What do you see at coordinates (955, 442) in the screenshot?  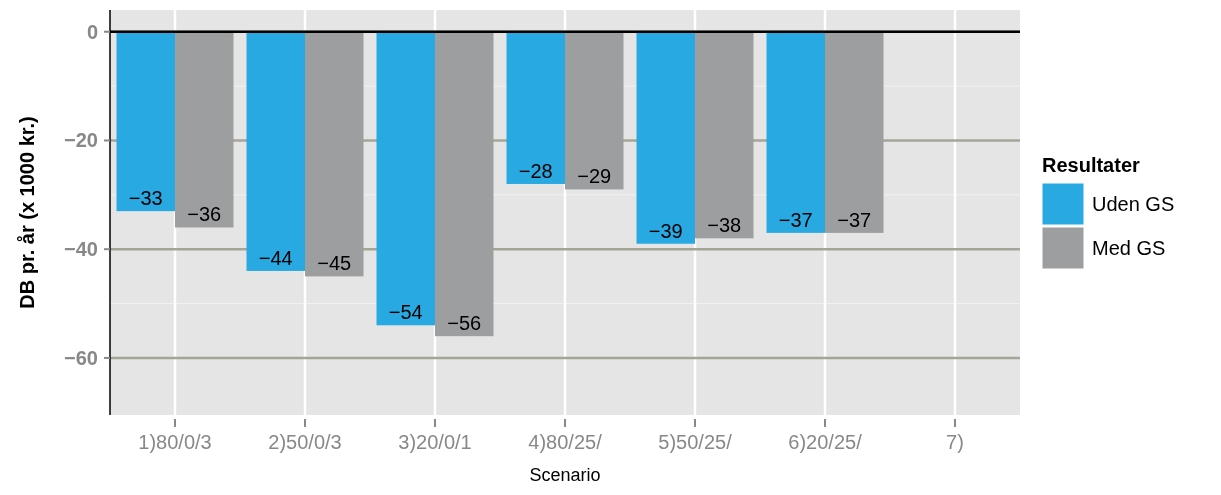 I see `x-tick-label: 7)` at bounding box center [955, 442].